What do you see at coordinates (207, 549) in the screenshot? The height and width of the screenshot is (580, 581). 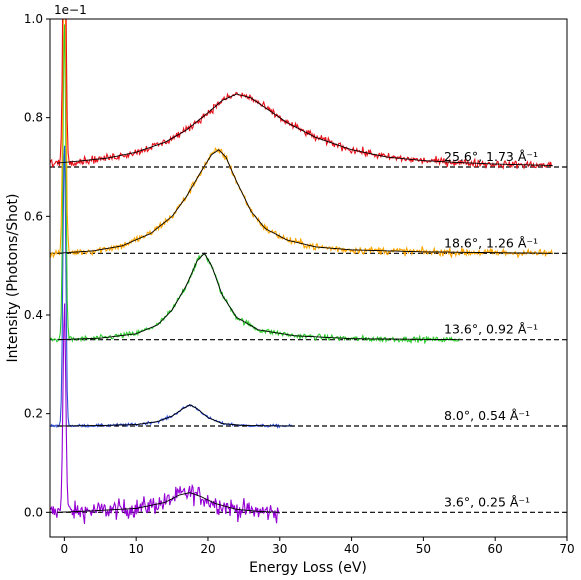 I see `x-tick-label-20: 20` at bounding box center [207, 549].